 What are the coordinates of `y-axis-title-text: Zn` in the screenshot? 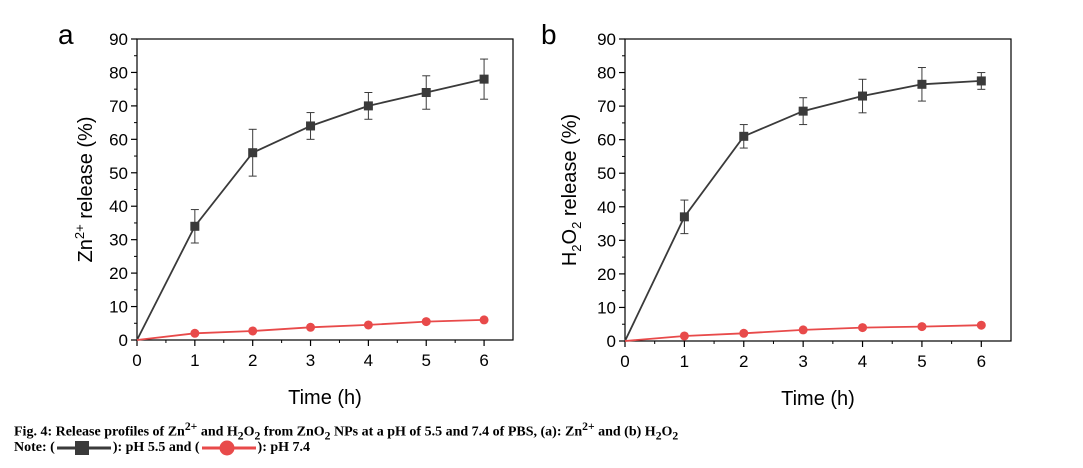 It's located at (86, 250).